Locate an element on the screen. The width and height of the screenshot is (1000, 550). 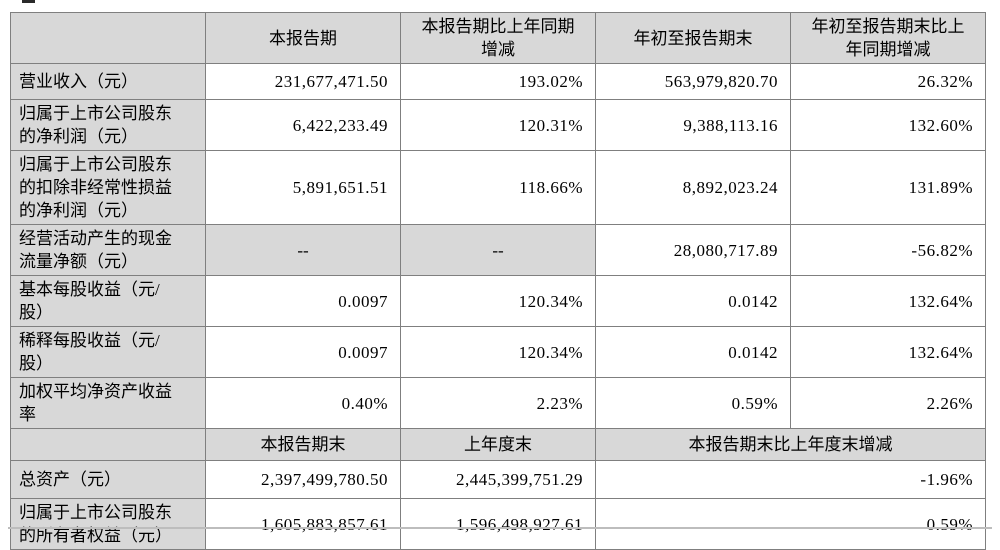
header-current-period-yoy-change: 本报告期比上年同期 增减 is located at coordinates (498, 38).